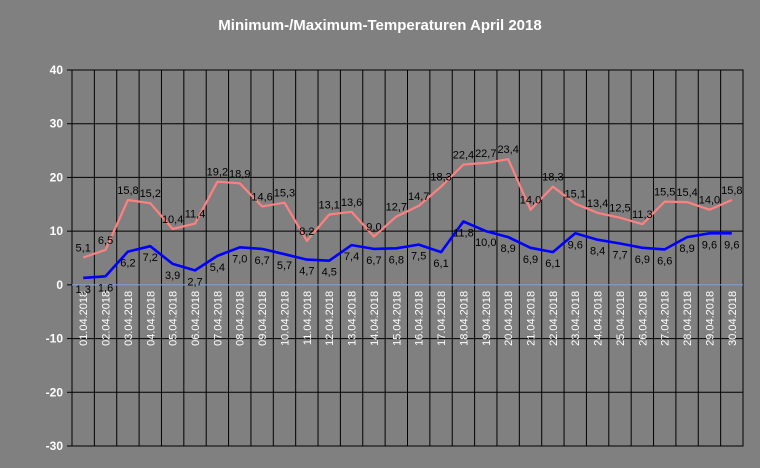  What do you see at coordinates (84, 318) in the screenshot?
I see `x-tick-label: 01.04.2018` at bounding box center [84, 318].